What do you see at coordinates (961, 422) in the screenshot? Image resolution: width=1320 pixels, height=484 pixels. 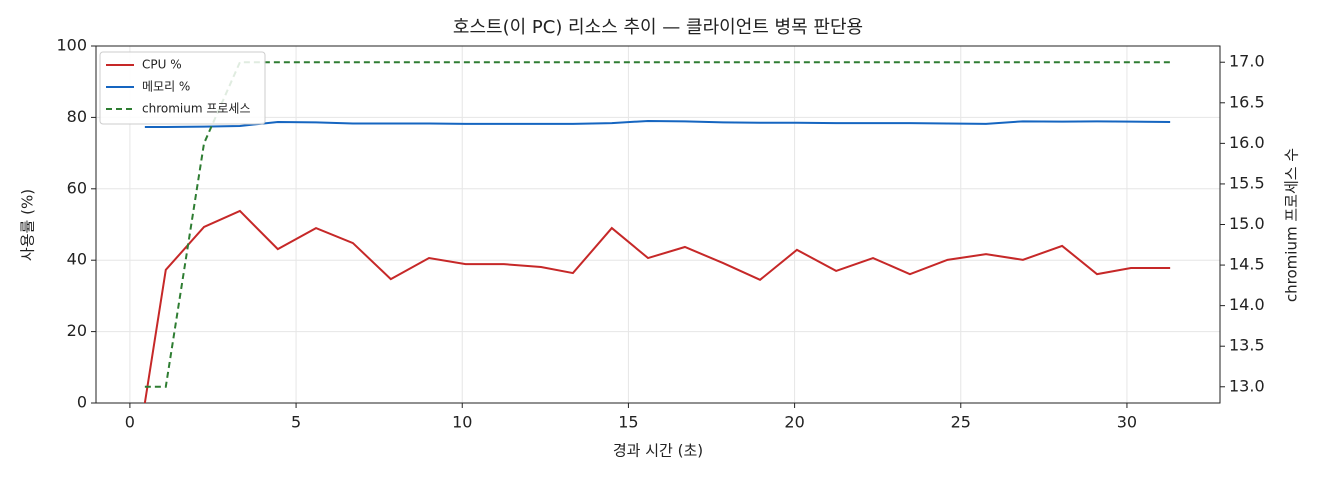 I see `x-tick-label: 25` at bounding box center [961, 422].